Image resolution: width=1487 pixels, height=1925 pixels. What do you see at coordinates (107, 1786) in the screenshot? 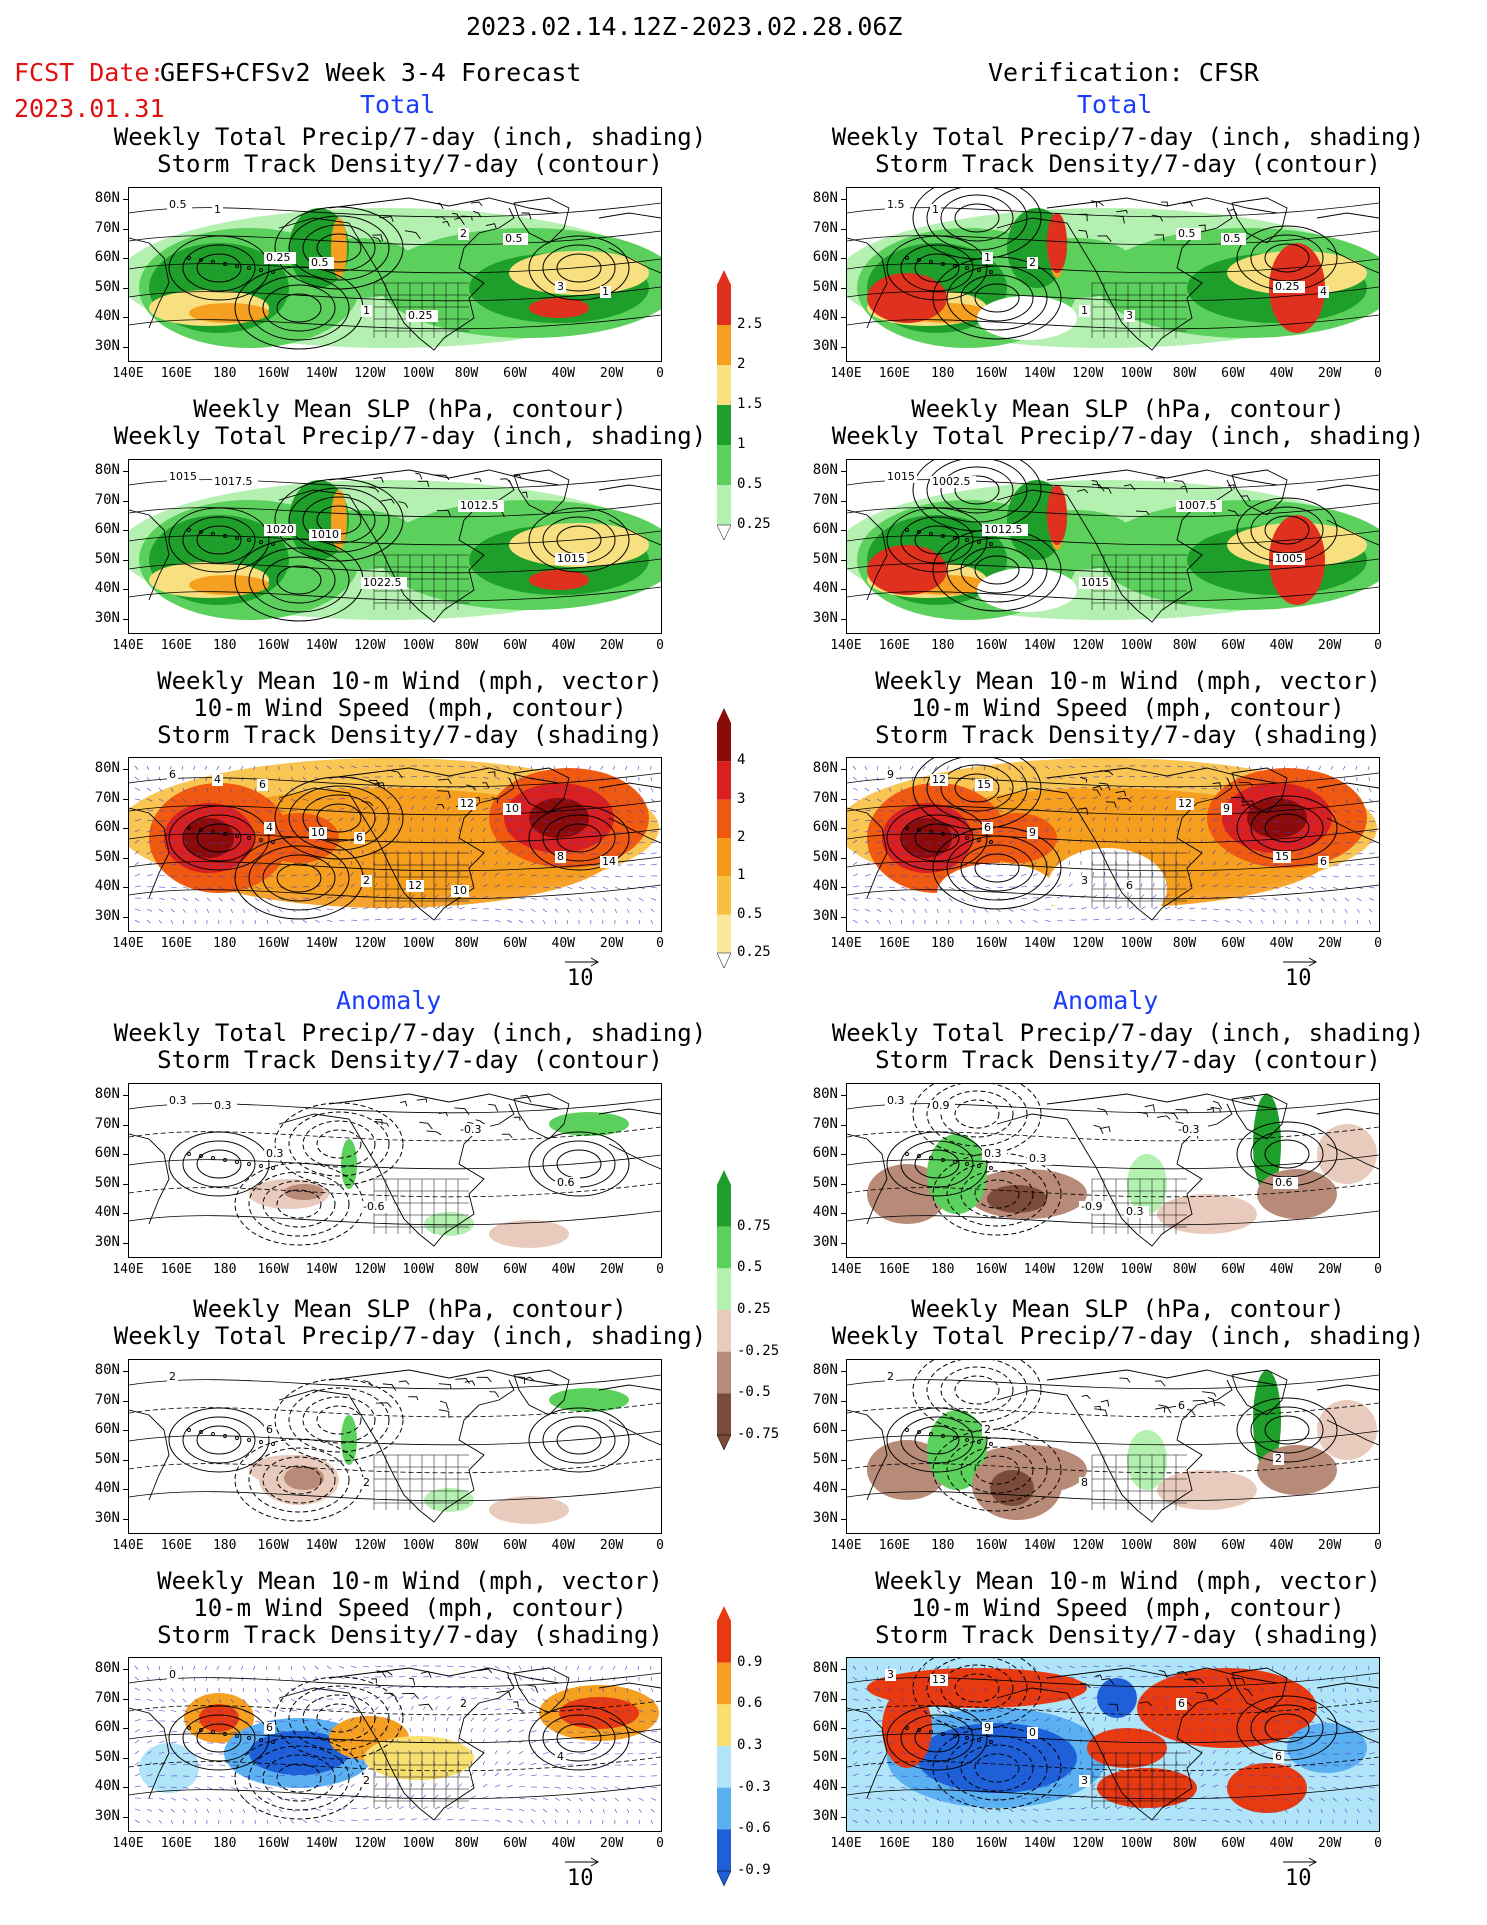
I see `lat-label: 40N` at bounding box center [107, 1786].